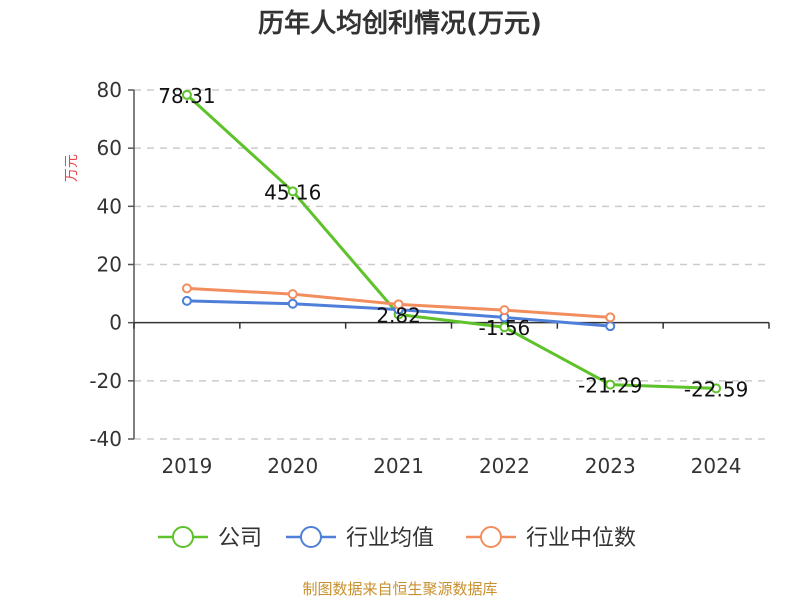  Describe the element at coordinates (399, 589) in the screenshot. I see `source-note: 制图数据来自恒生聚源数据库` at that location.